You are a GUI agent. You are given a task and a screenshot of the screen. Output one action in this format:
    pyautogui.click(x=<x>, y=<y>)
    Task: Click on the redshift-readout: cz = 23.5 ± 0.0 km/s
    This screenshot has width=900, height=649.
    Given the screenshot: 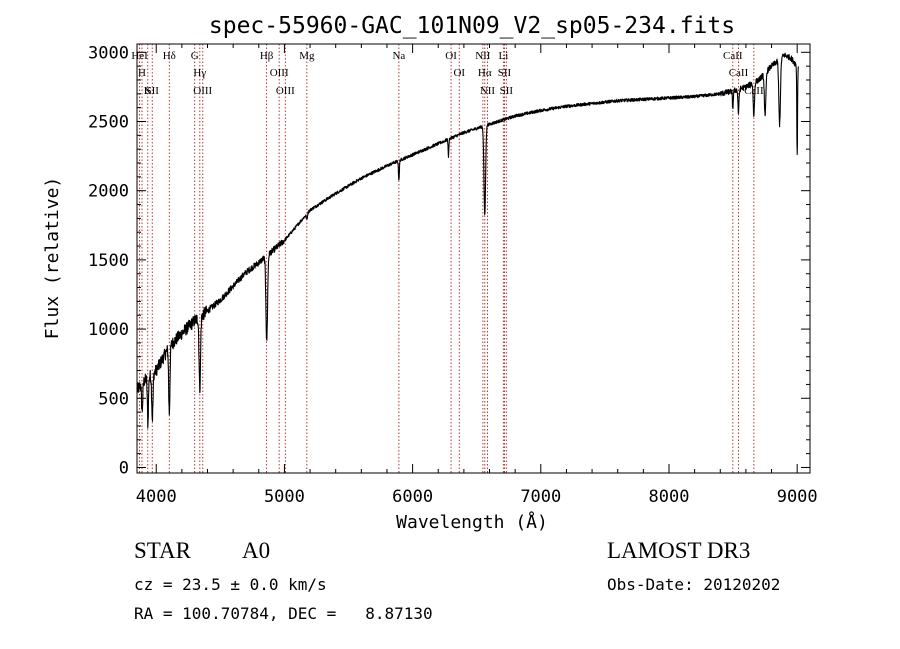 What is the action you would take?
    pyautogui.click(x=230, y=584)
    